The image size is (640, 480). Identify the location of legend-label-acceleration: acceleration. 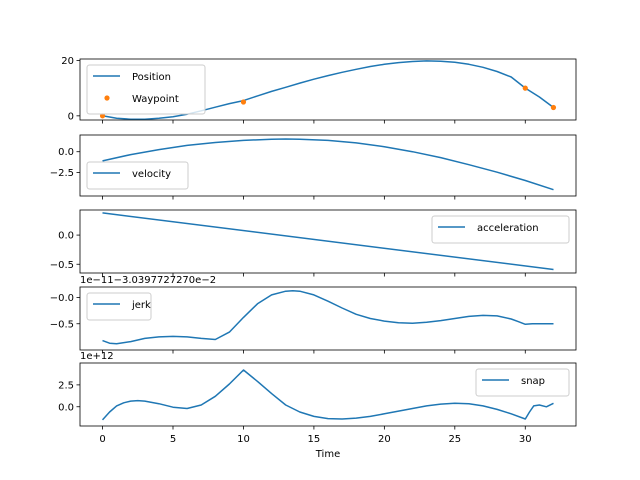
(508, 228).